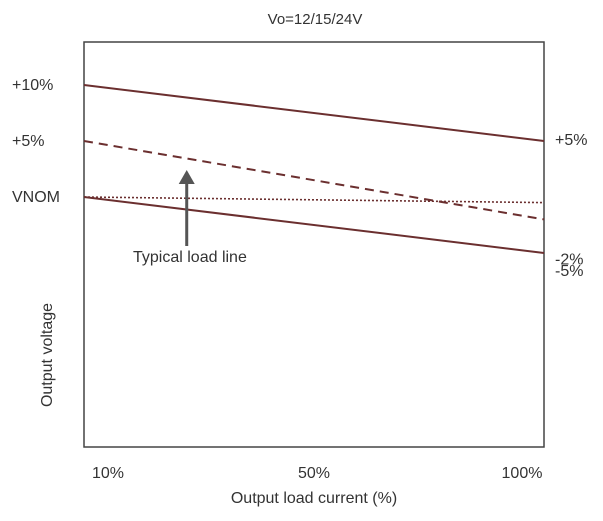  Describe the element at coordinates (47, 355) in the screenshot. I see `y-axis-label: Output voltage` at that location.